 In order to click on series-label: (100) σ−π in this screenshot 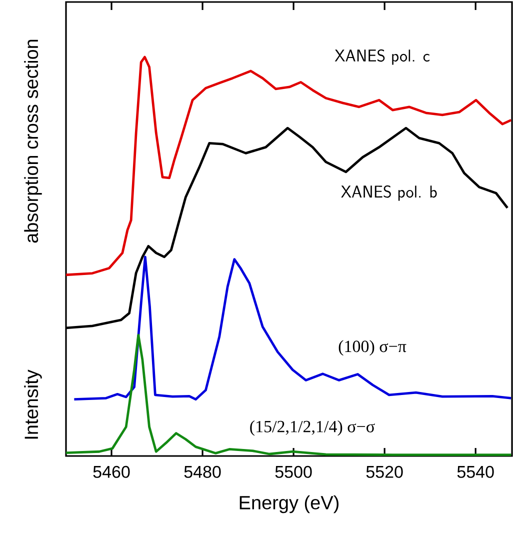, I will do `click(372, 348)`.